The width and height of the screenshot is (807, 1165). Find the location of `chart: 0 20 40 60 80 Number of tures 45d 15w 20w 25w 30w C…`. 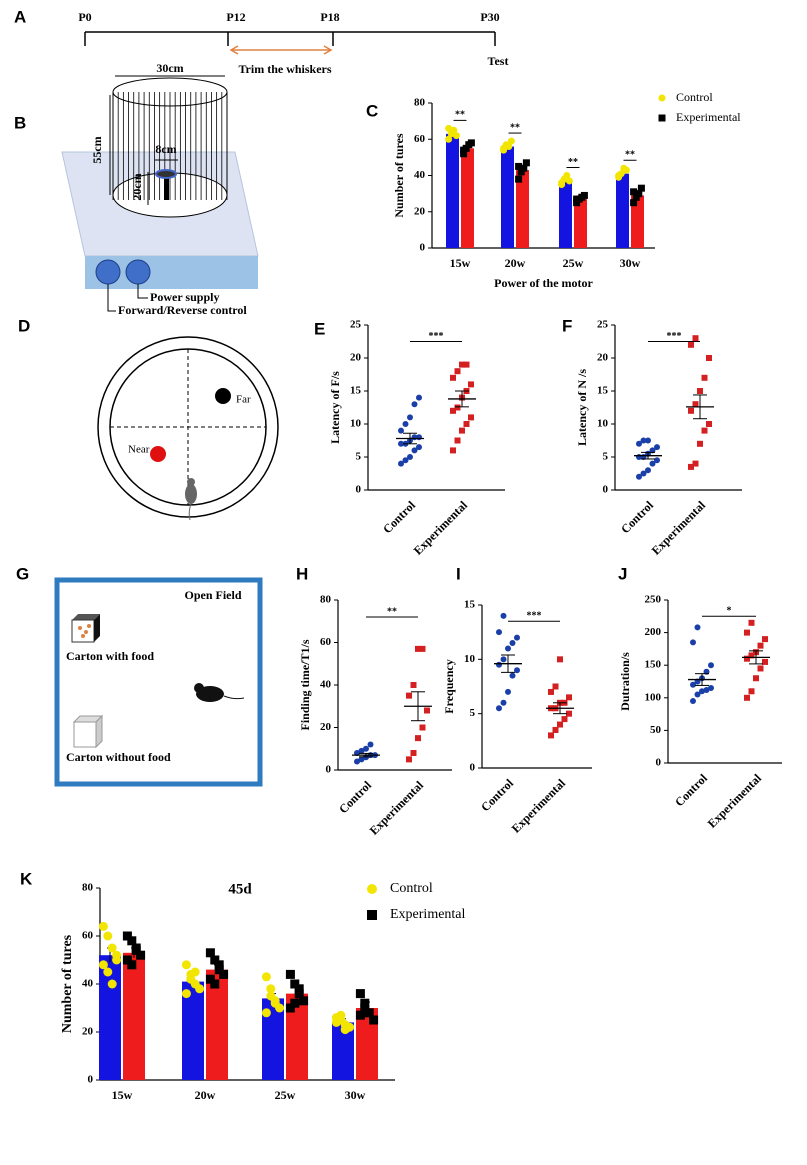

chart: 0 20 40 60 80 Number of tures 45d 15w 20w 25w 30w C… is located at coordinates (262, 991).